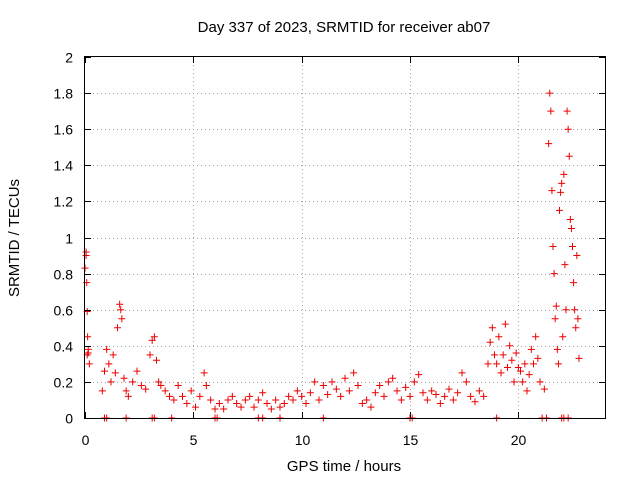 This screenshot has width=640, height=480. What do you see at coordinates (519, 440) in the screenshot?
I see `x-tick-label: 20` at bounding box center [519, 440].